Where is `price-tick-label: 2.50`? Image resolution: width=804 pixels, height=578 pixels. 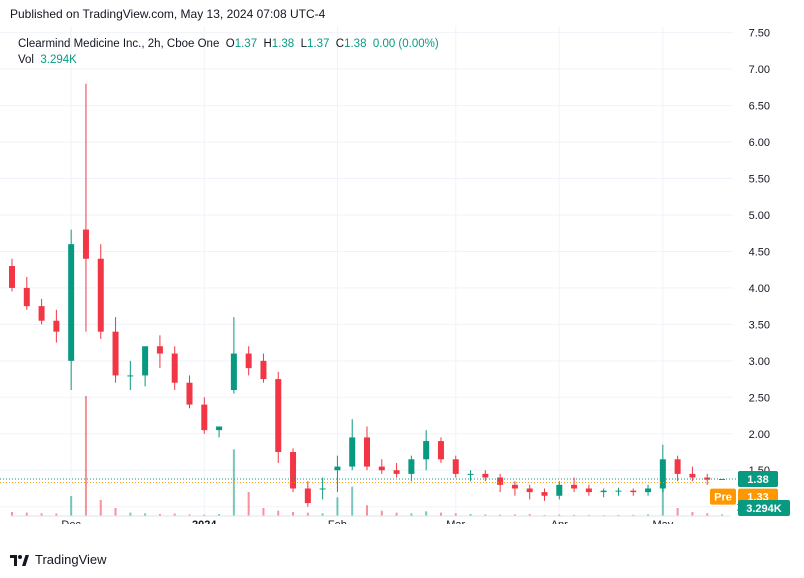
price-tick-label: 2.50 is located at coordinates (759, 398).